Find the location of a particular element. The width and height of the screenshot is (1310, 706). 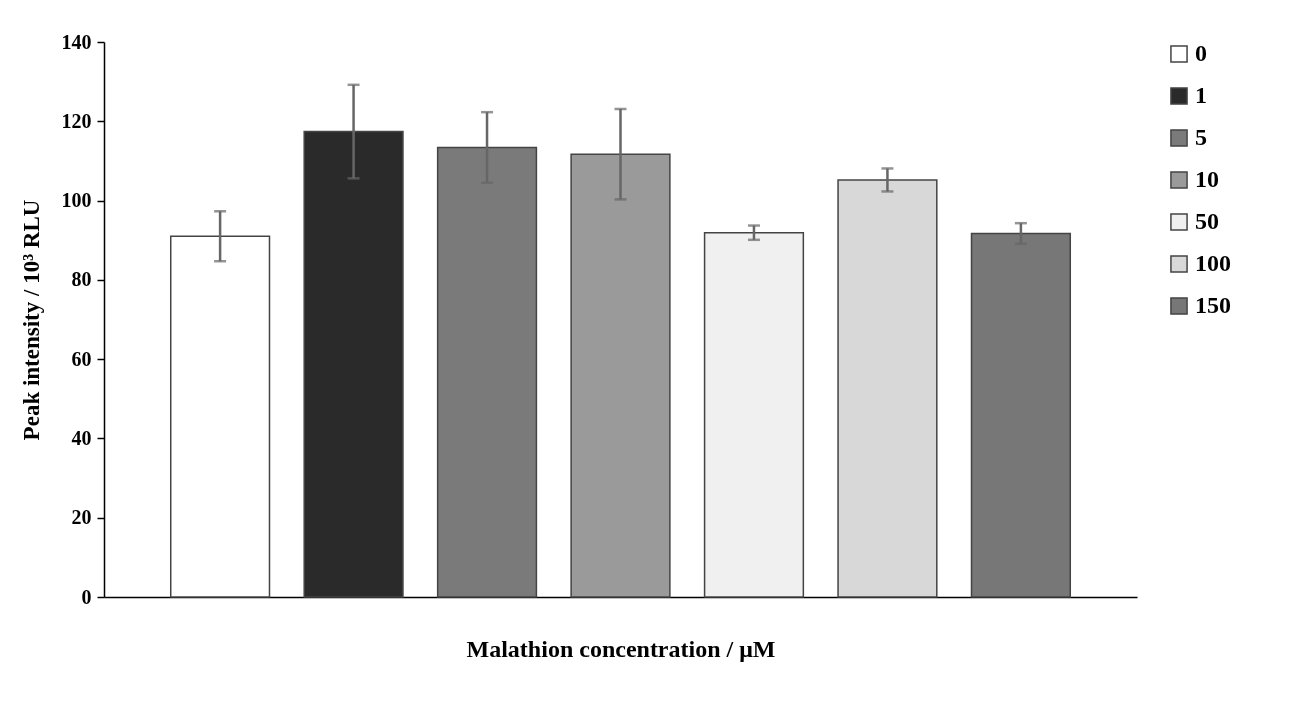

y-tick-label: 40 is located at coordinates (81, 437).